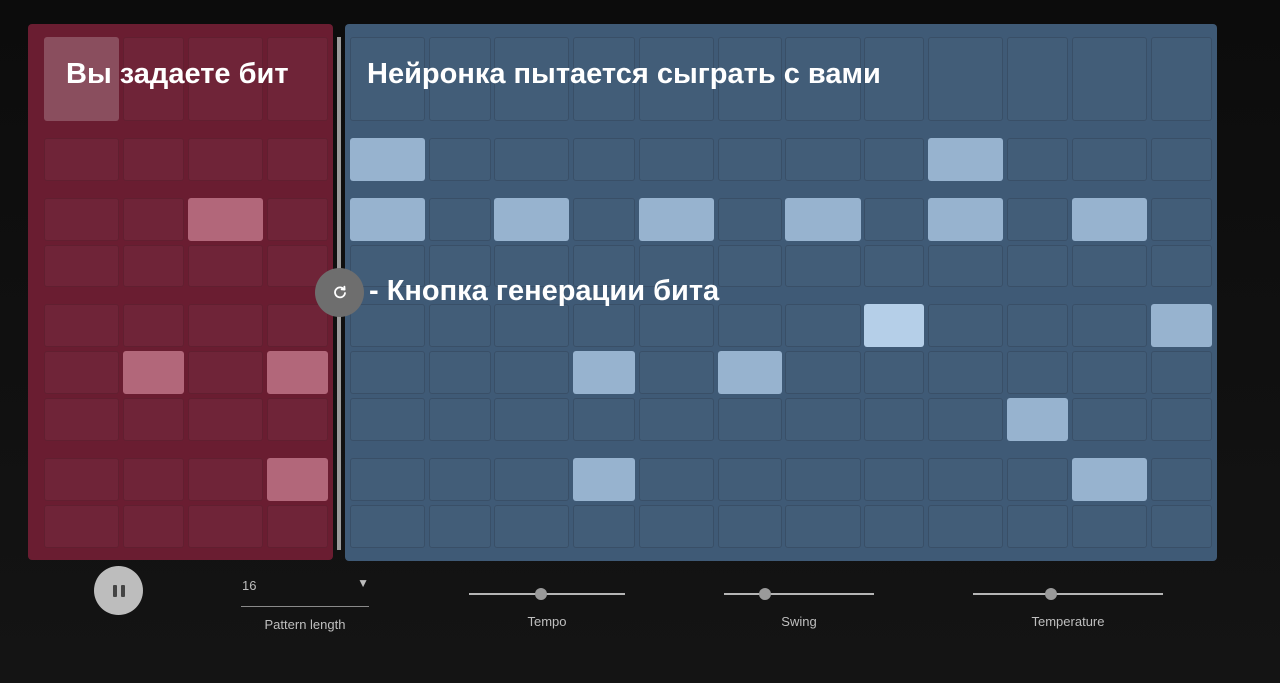 Image resolution: width=1280 pixels, height=683 pixels. What do you see at coordinates (823, 159) in the screenshot?
I see `gen-cell-r1-c6` at bounding box center [823, 159].